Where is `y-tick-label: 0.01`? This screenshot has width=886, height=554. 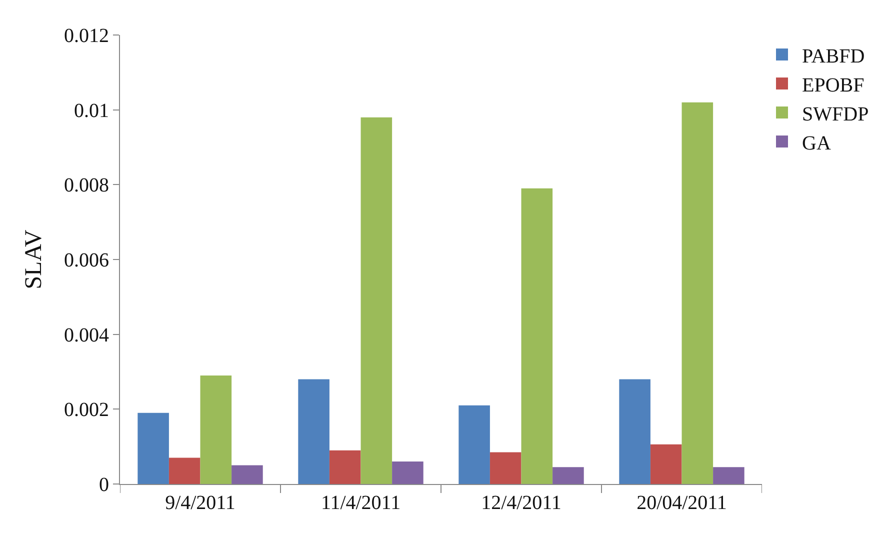
y-tick-label: 0.01 is located at coordinates (91, 111).